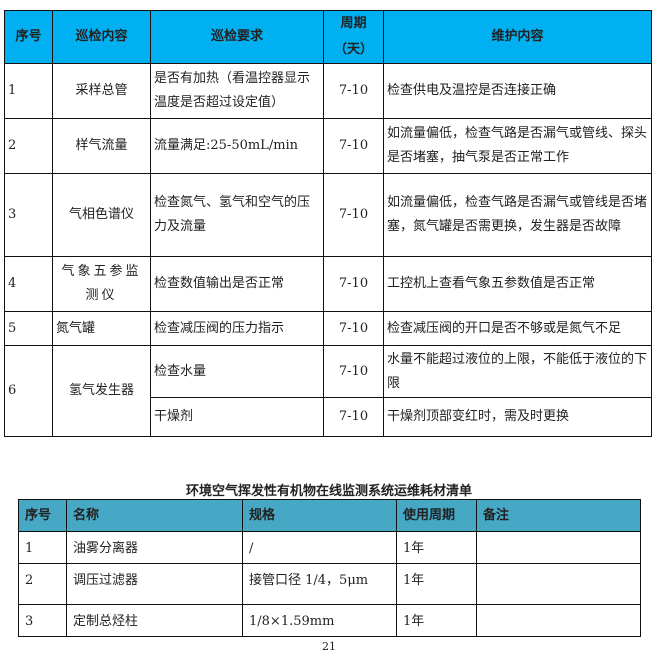  Describe the element at coordinates (154, 547) in the screenshot. I see `cell: 油雾分离器` at that location.